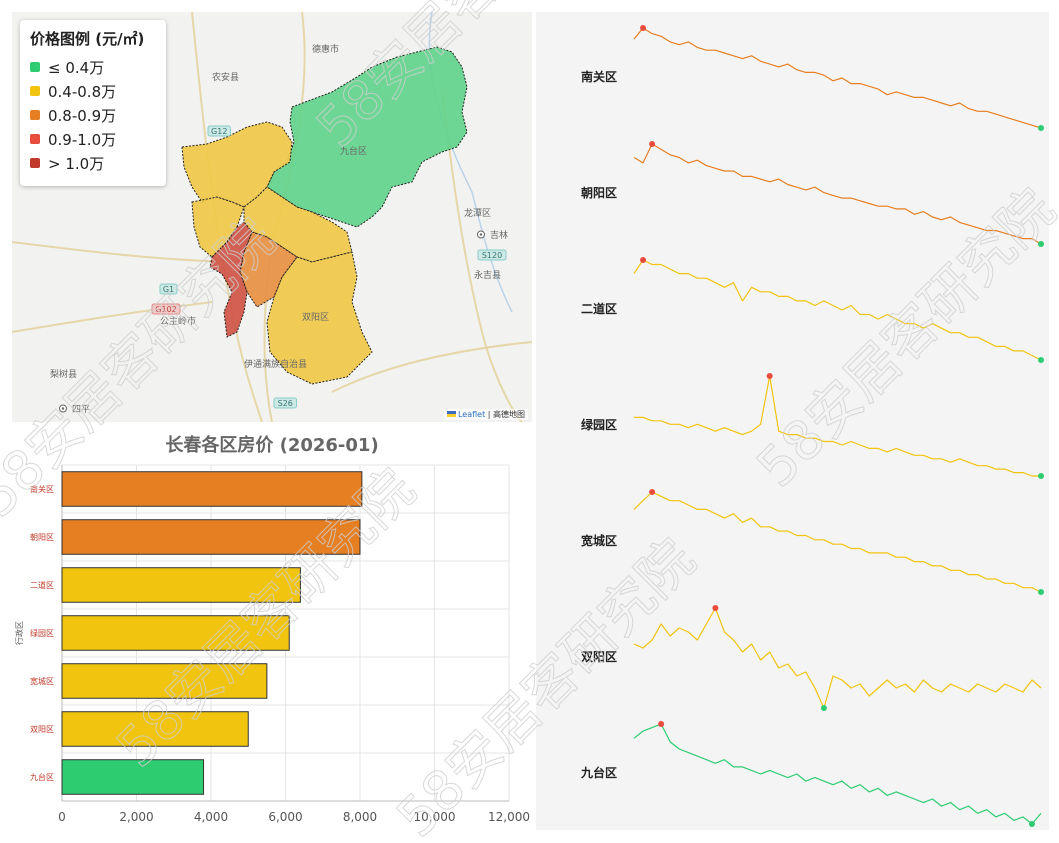  I want to click on bar-xtick-label: 6,000, so click(285, 817).